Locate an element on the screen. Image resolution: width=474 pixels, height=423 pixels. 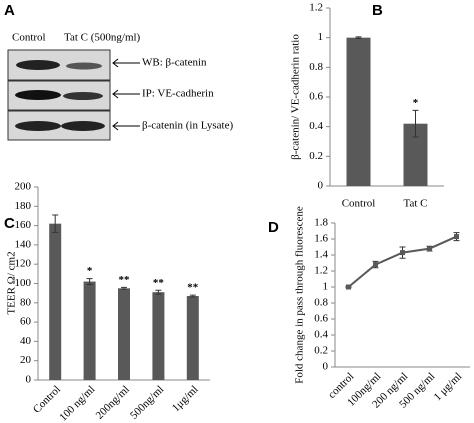
y-tick-label: 200 is located at coordinates (23, 187).